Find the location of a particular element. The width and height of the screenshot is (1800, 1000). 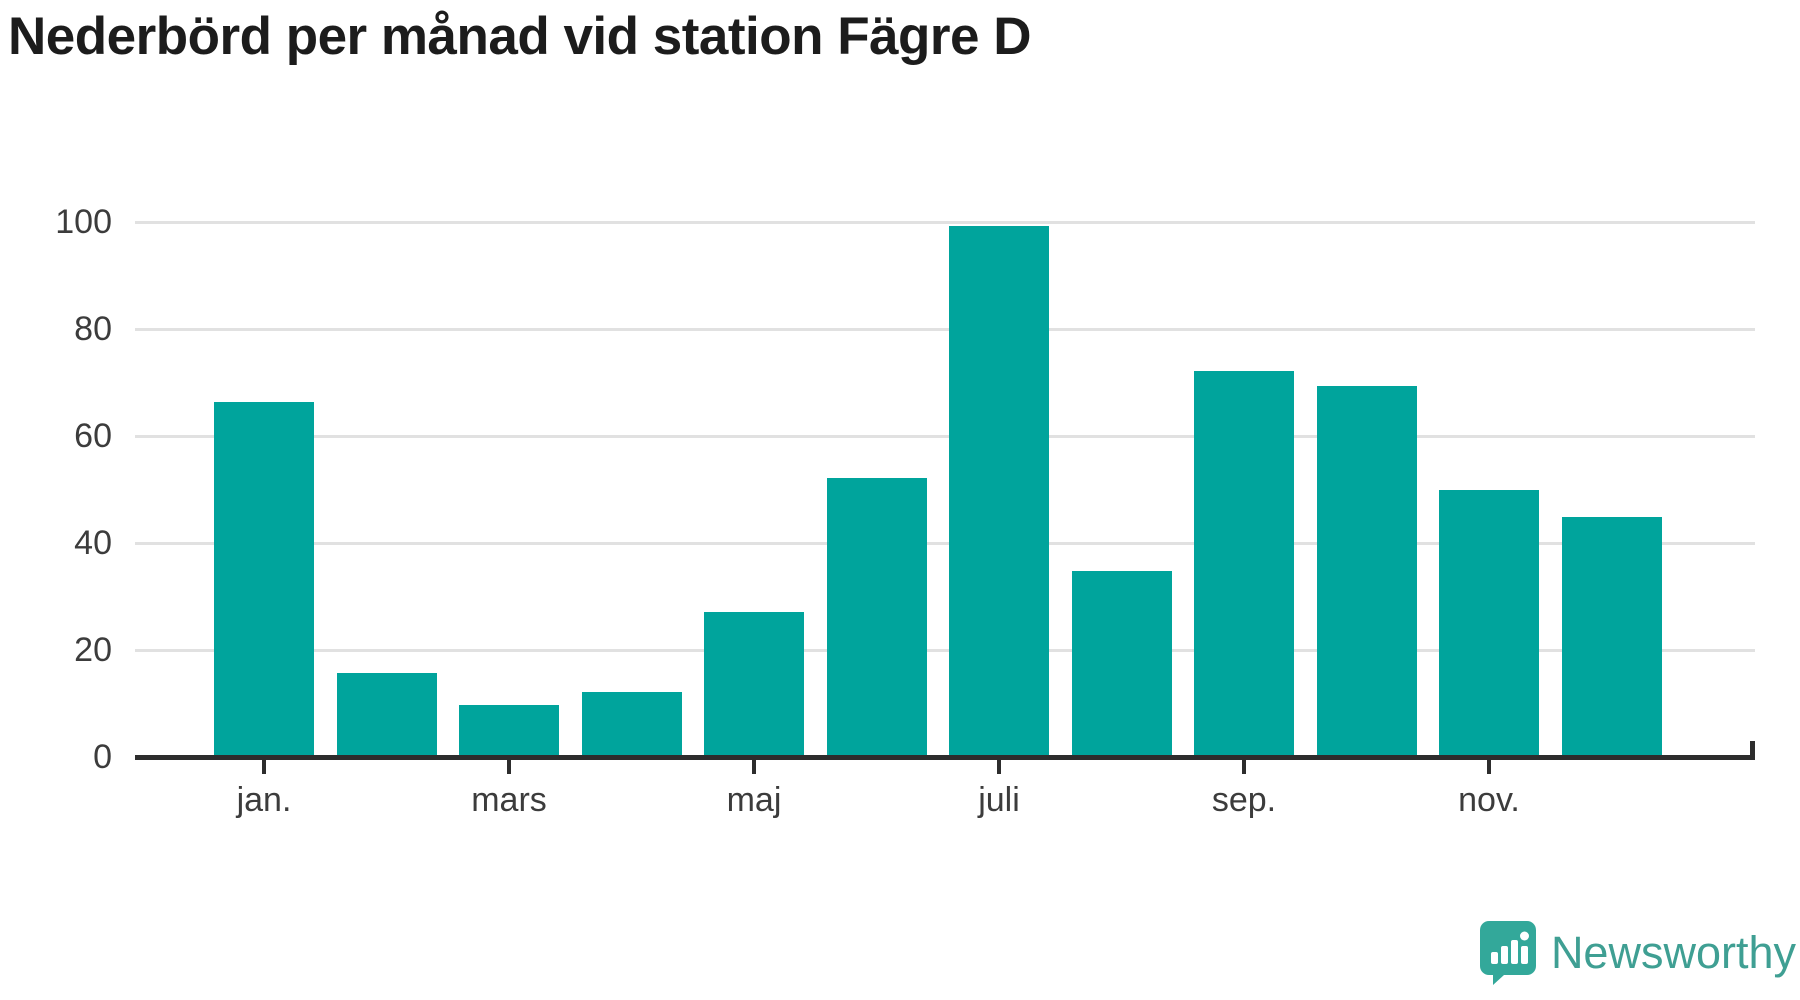

bar-mars is located at coordinates (509, 730).